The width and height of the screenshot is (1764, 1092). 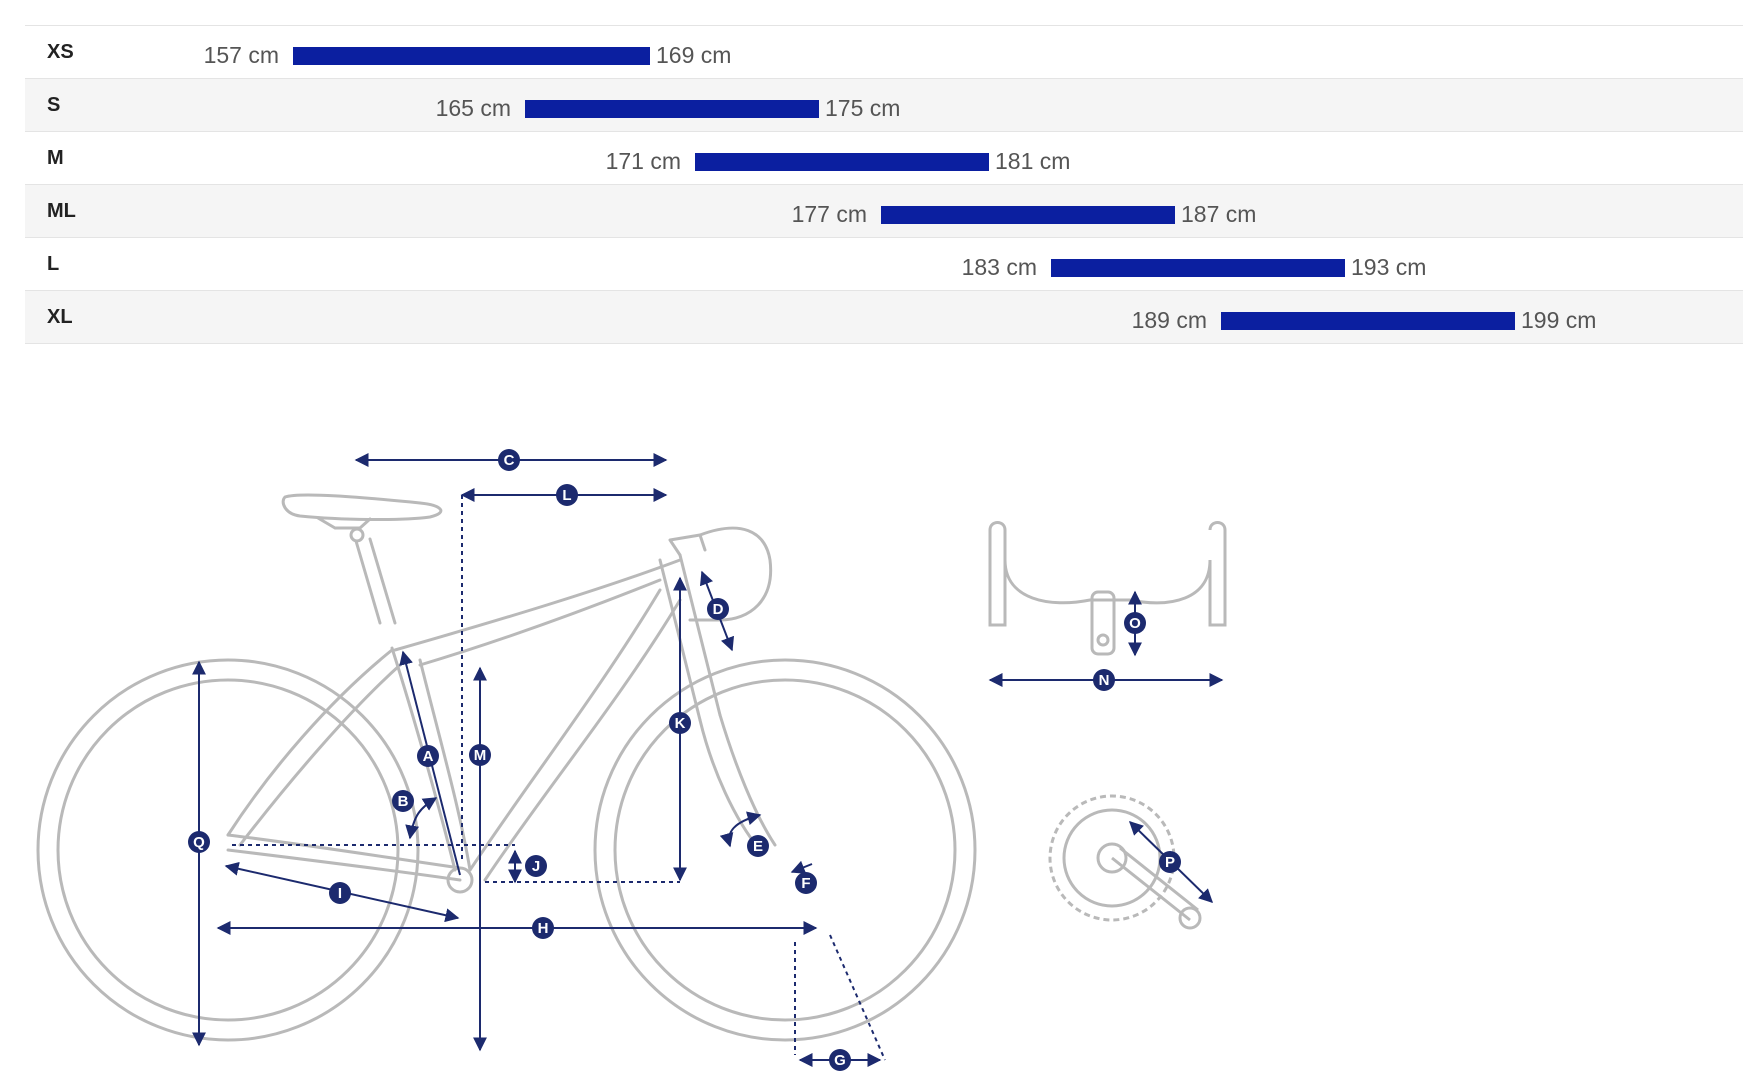 I want to click on range-max-label: 175 cm, so click(x=863, y=108).